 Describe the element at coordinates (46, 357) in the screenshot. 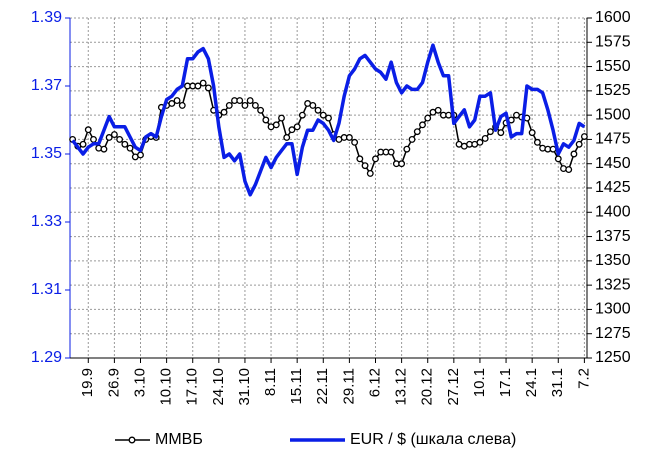

I see `y-tick-label: 1.29` at that location.